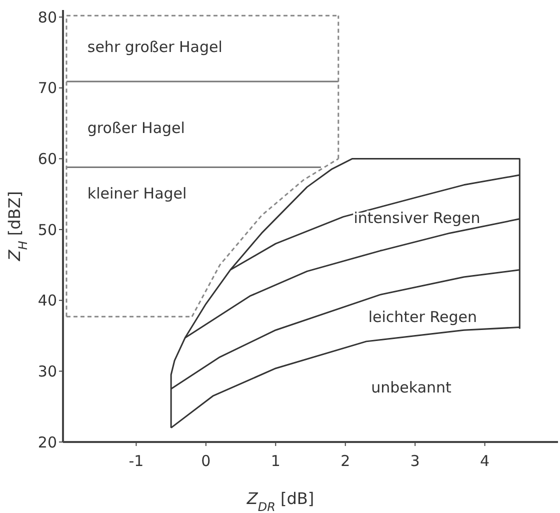  I want to click on x-tick-label: -1, so click(136, 461).